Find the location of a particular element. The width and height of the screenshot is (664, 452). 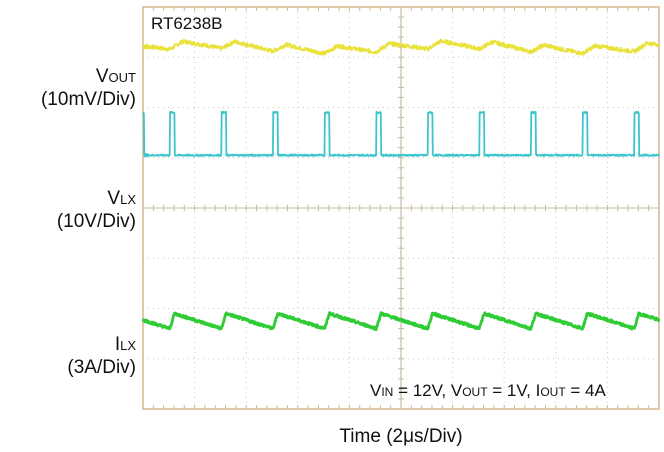

trace-vlx is located at coordinates (401, 133).